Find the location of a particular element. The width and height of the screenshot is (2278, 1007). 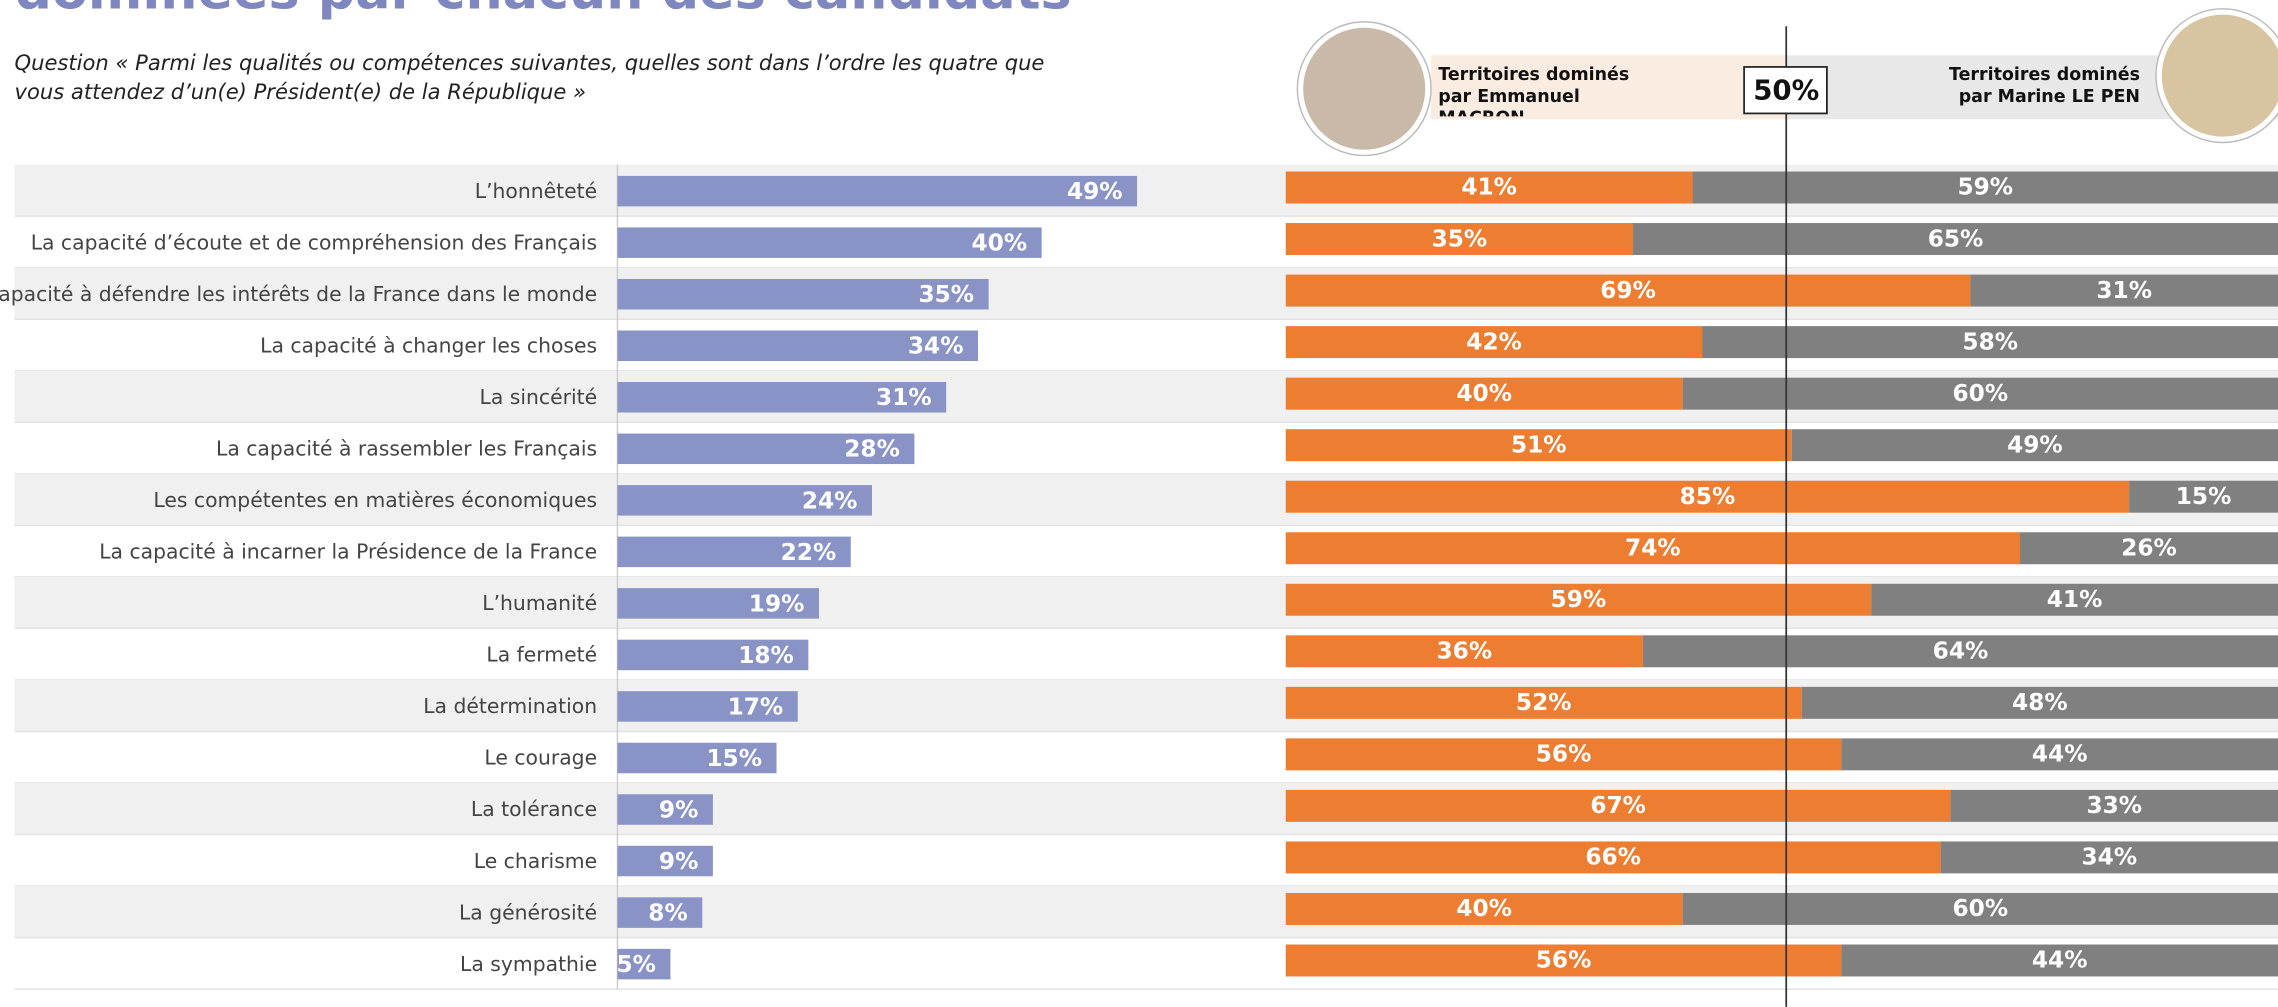

value-label: 31% is located at coordinates (2124, 290).